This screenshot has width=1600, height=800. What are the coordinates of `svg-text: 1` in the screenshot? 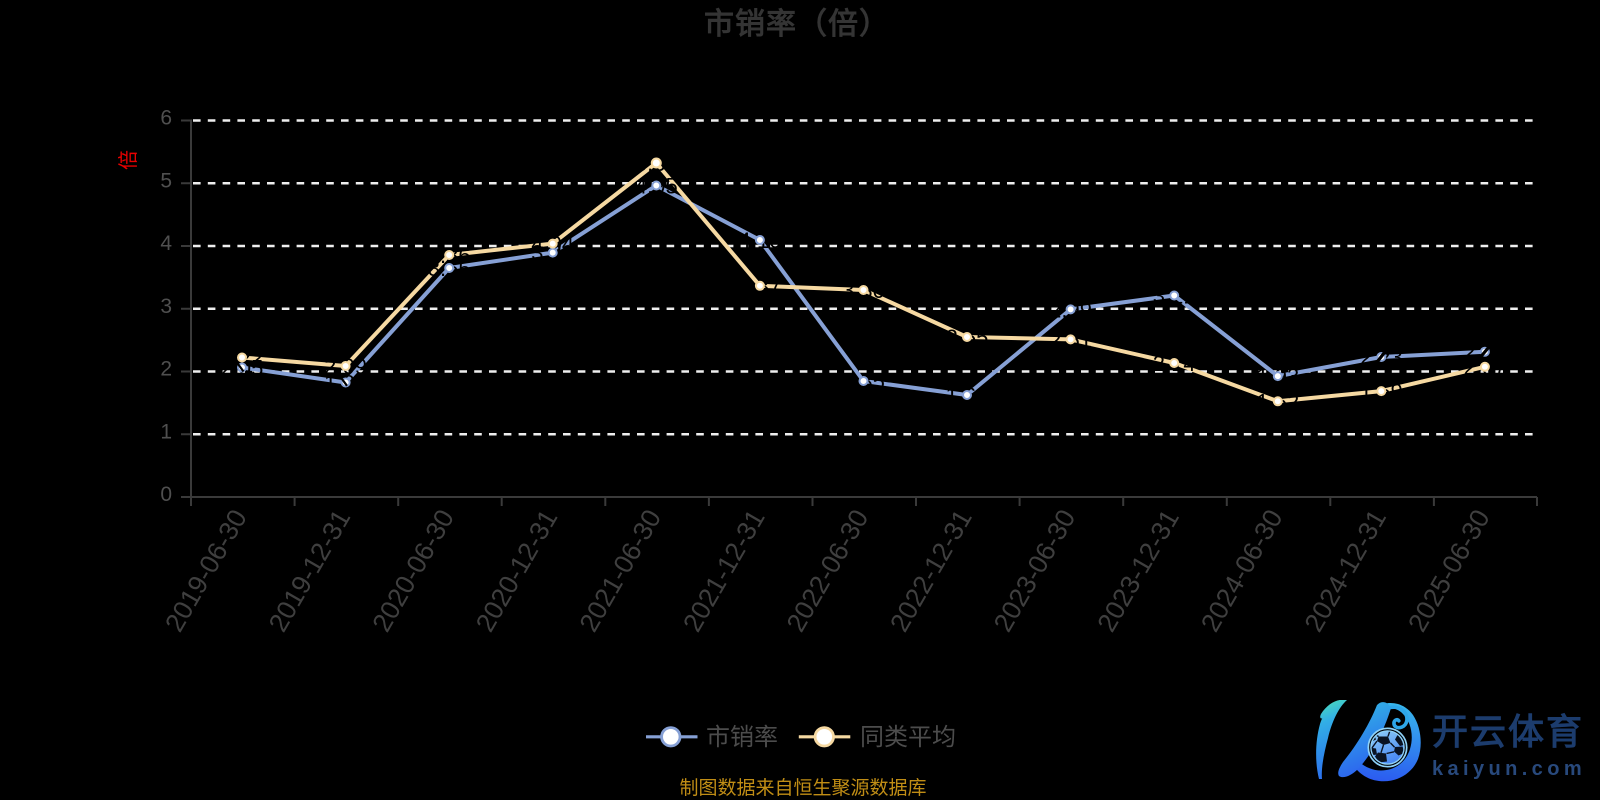 It's located at (166, 431).